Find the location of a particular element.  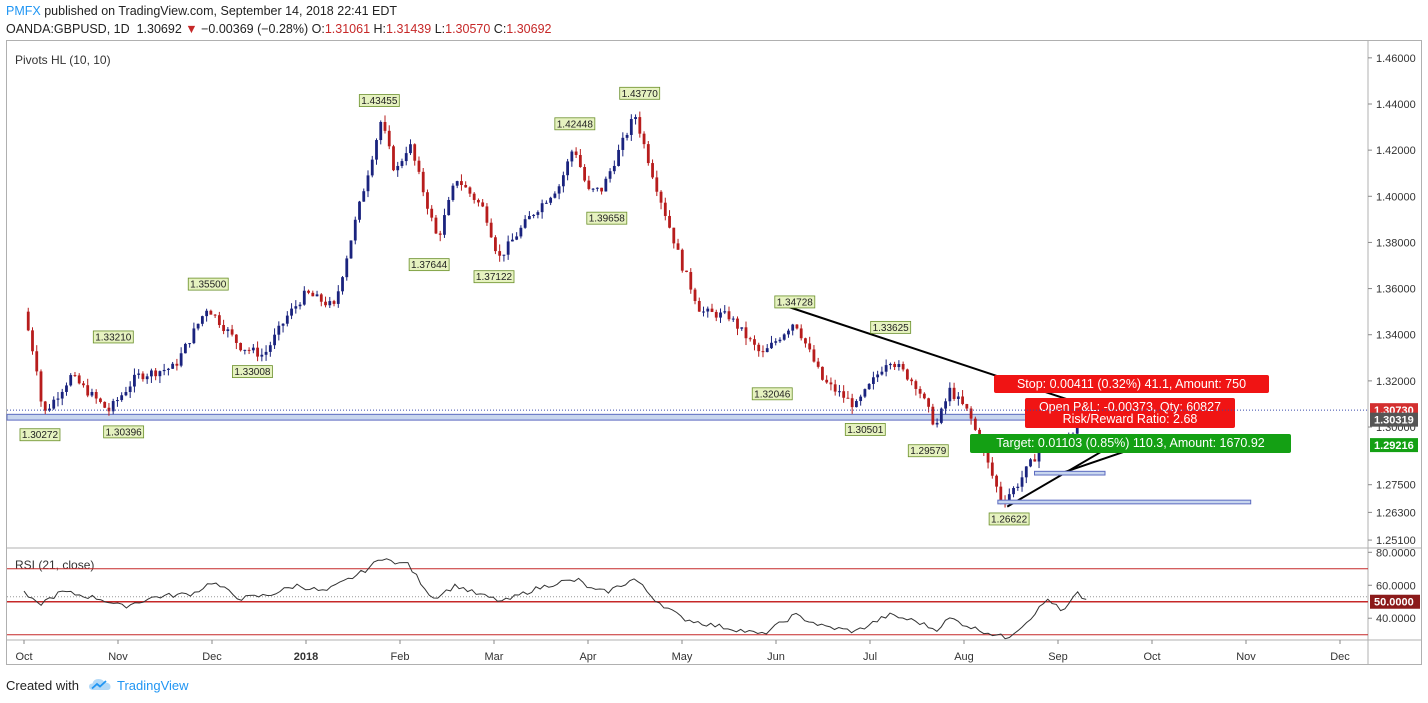

pivot-label: 1.34728 is located at coordinates (795, 302).